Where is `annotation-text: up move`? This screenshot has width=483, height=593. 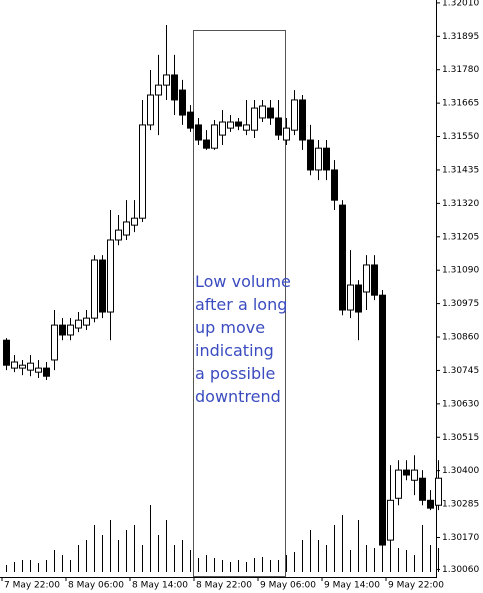 annotation-text: up move is located at coordinates (230, 327).